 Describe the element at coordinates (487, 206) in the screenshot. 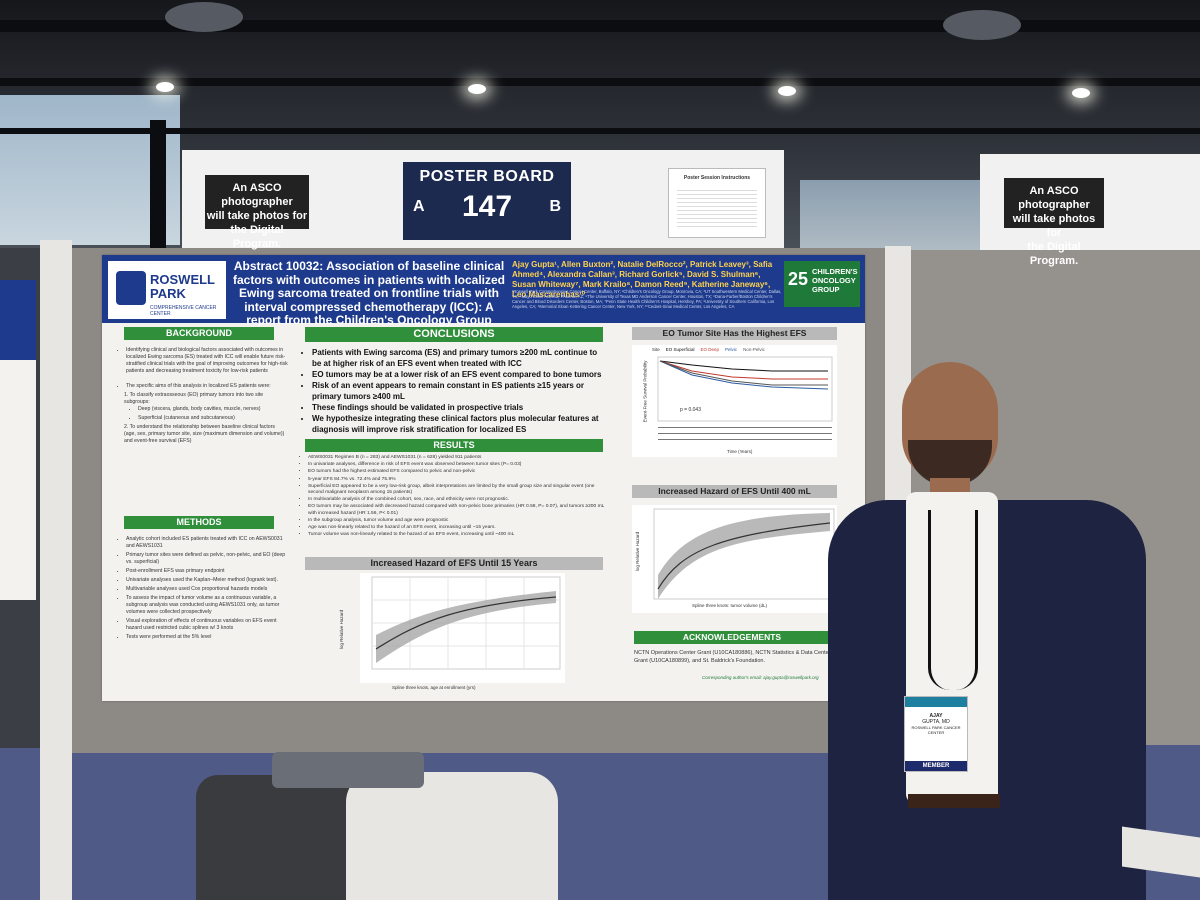

I see `board-number: 147` at that location.